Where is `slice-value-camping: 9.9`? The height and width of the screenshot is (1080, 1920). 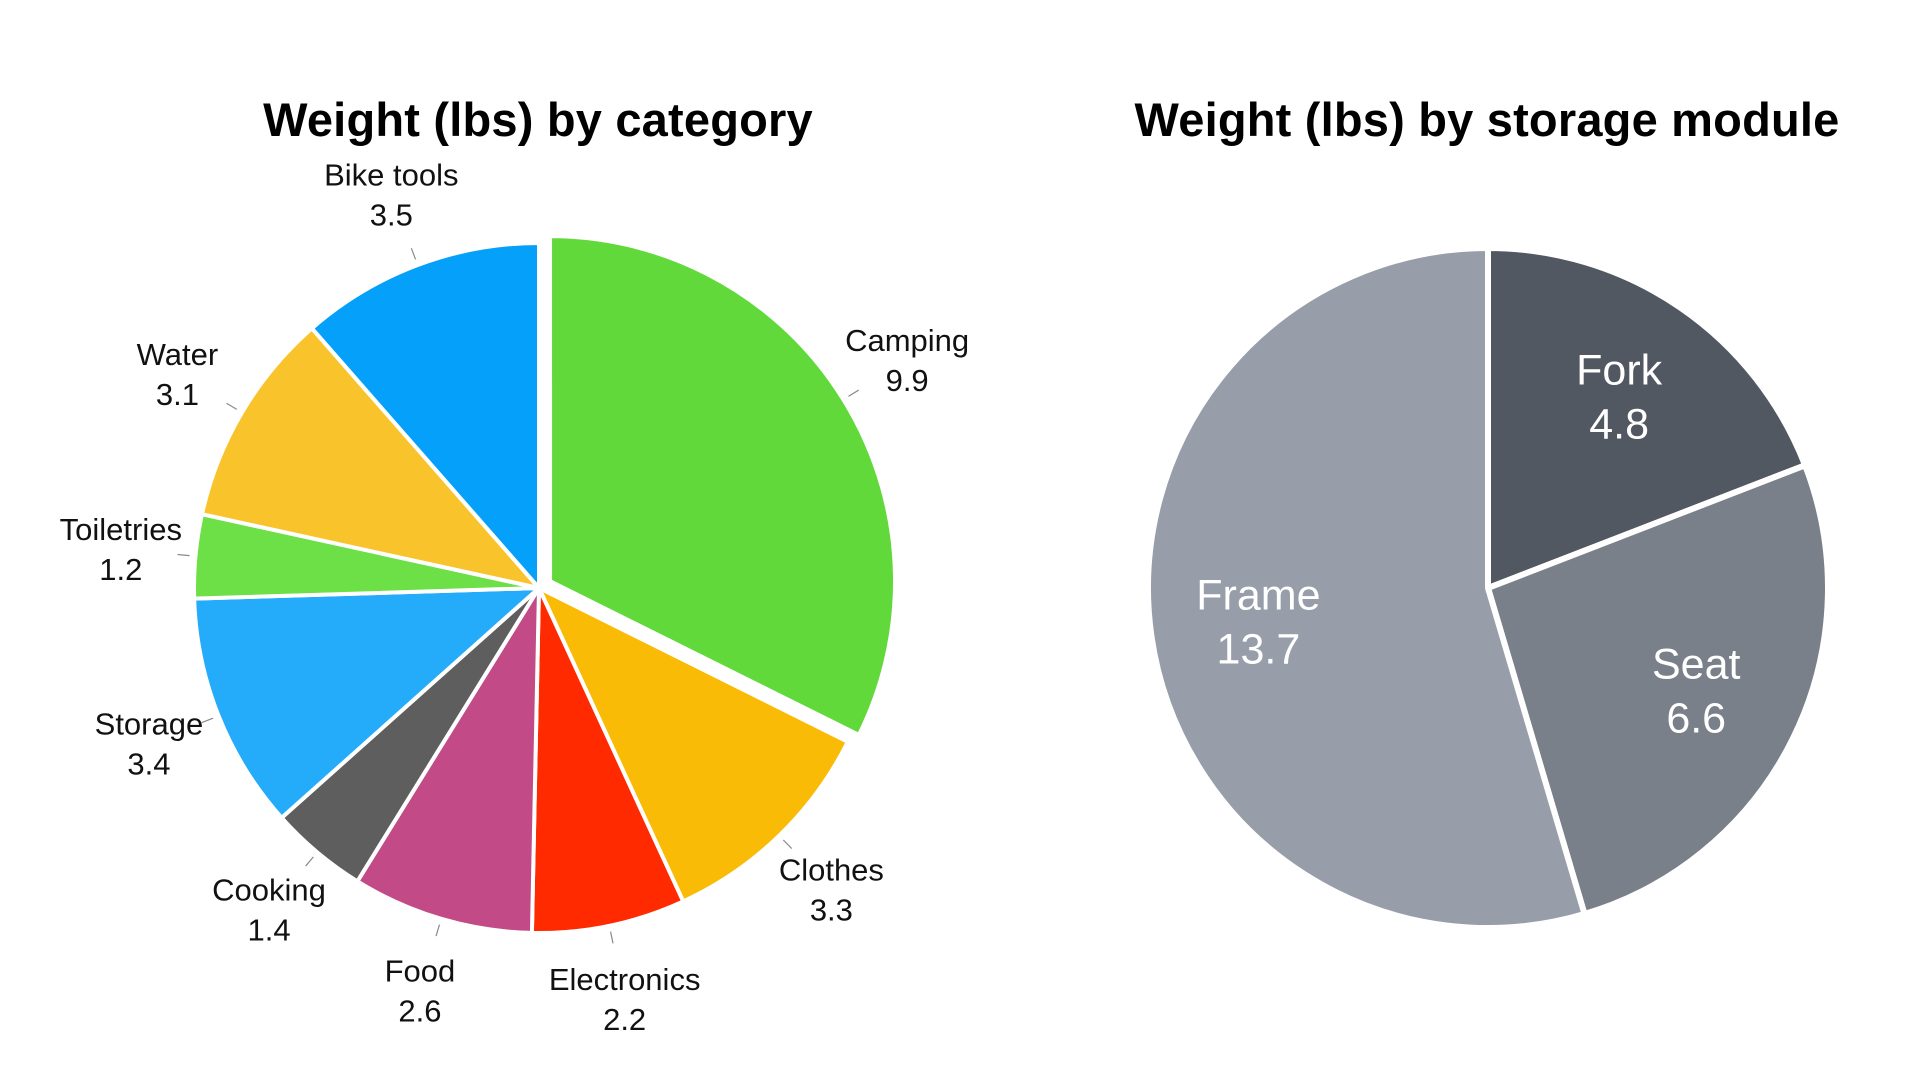
slice-value-camping: 9.9 is located at coordinates (907, 380).